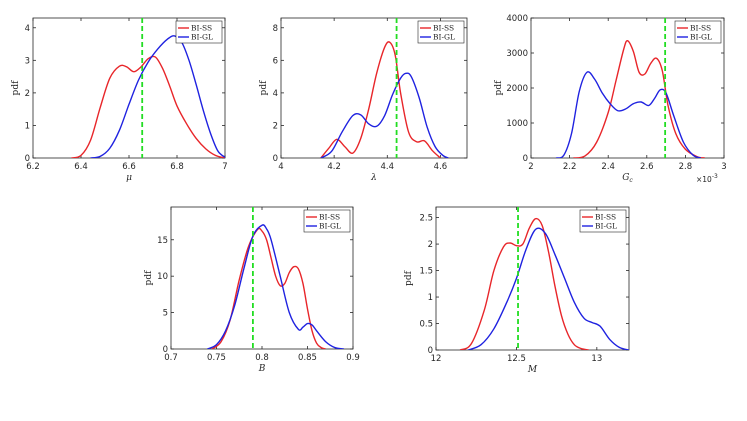 The image size is (747, 421). Describe the element at coordinates (686, 167) in the screenshot. I see `x-tick-label: 2.8` at that location.